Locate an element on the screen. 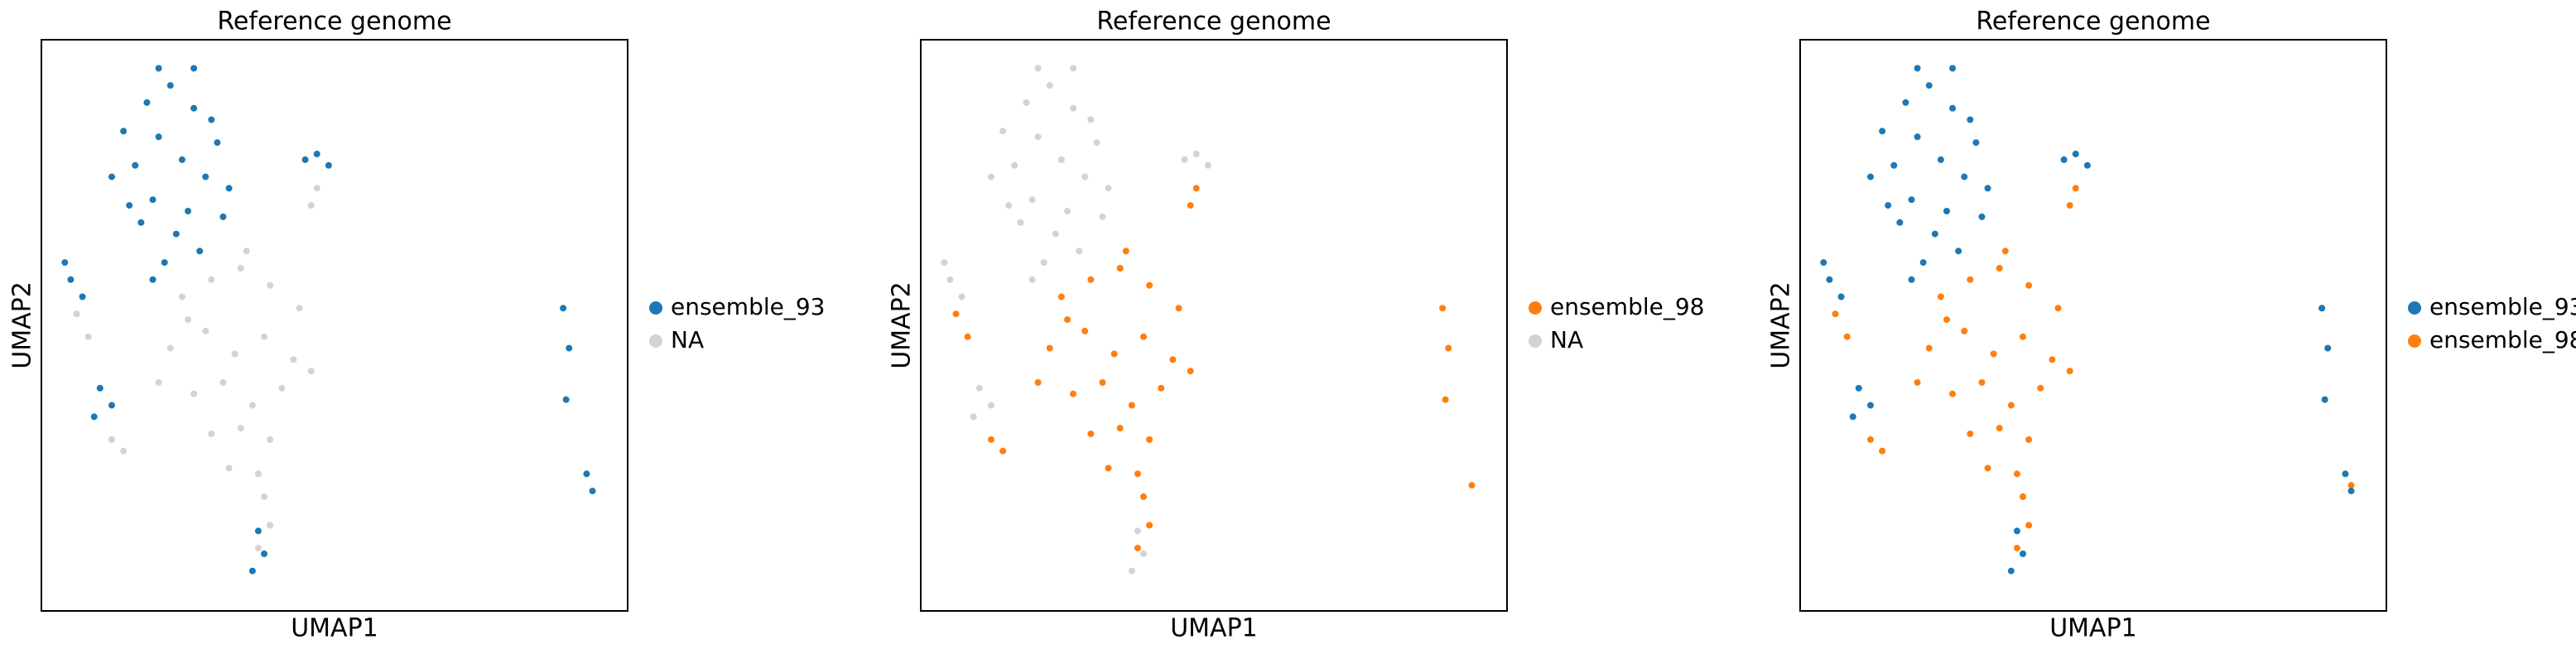  chart-title: Reference genome is located at coordinates (334, 21).